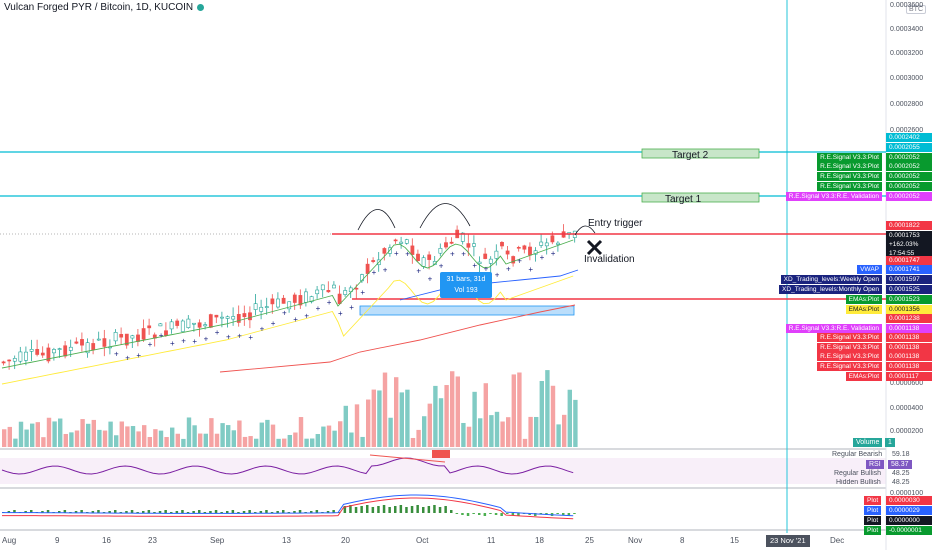 The width and height of the screenshot is (932, 550). I want to click on target-1-label: Target 1, so click(683, 199).